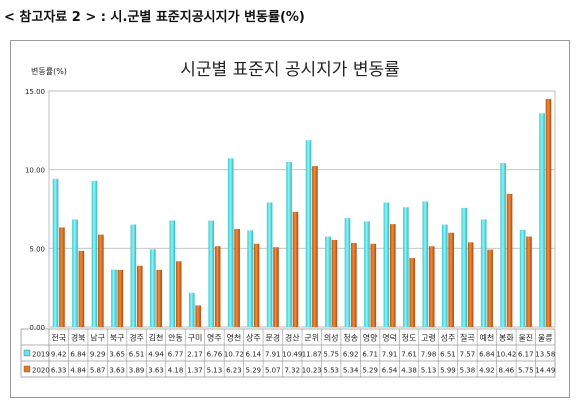 Image resolution: width=580 pixels, height=402 pixels. I want to click on bar-2020-영천, so click(237, 277).